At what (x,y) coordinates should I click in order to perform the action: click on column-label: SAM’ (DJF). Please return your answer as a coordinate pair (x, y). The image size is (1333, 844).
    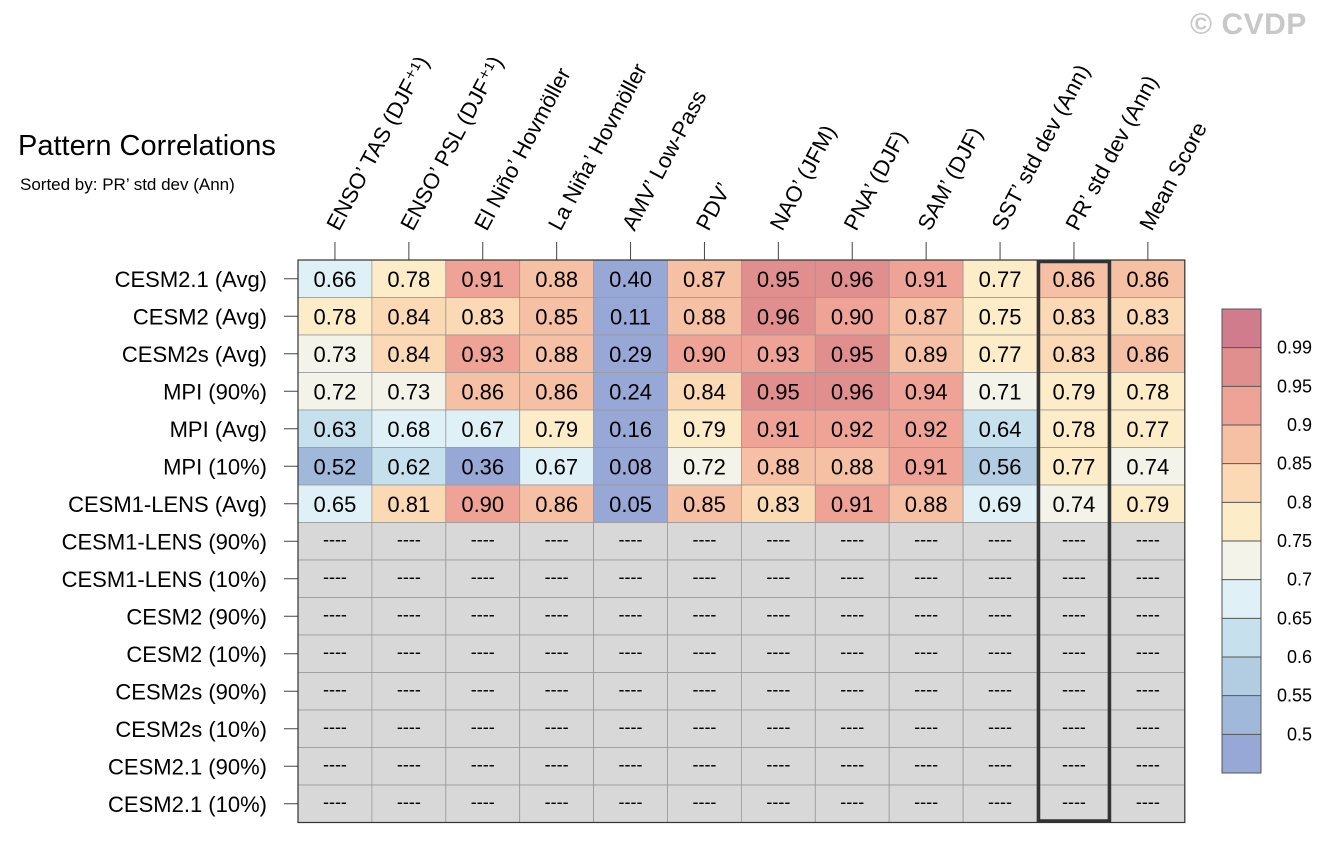
    Looking at the image, I should click on (949, 178).